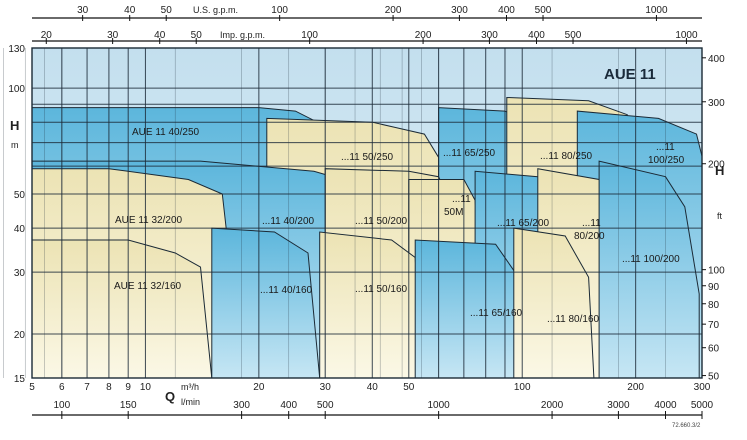 The image size is (747, 440). Describe the element at coordinates (197, 35) in the screenshot. I see `top-impgpm-tick-3: 50` at that location.